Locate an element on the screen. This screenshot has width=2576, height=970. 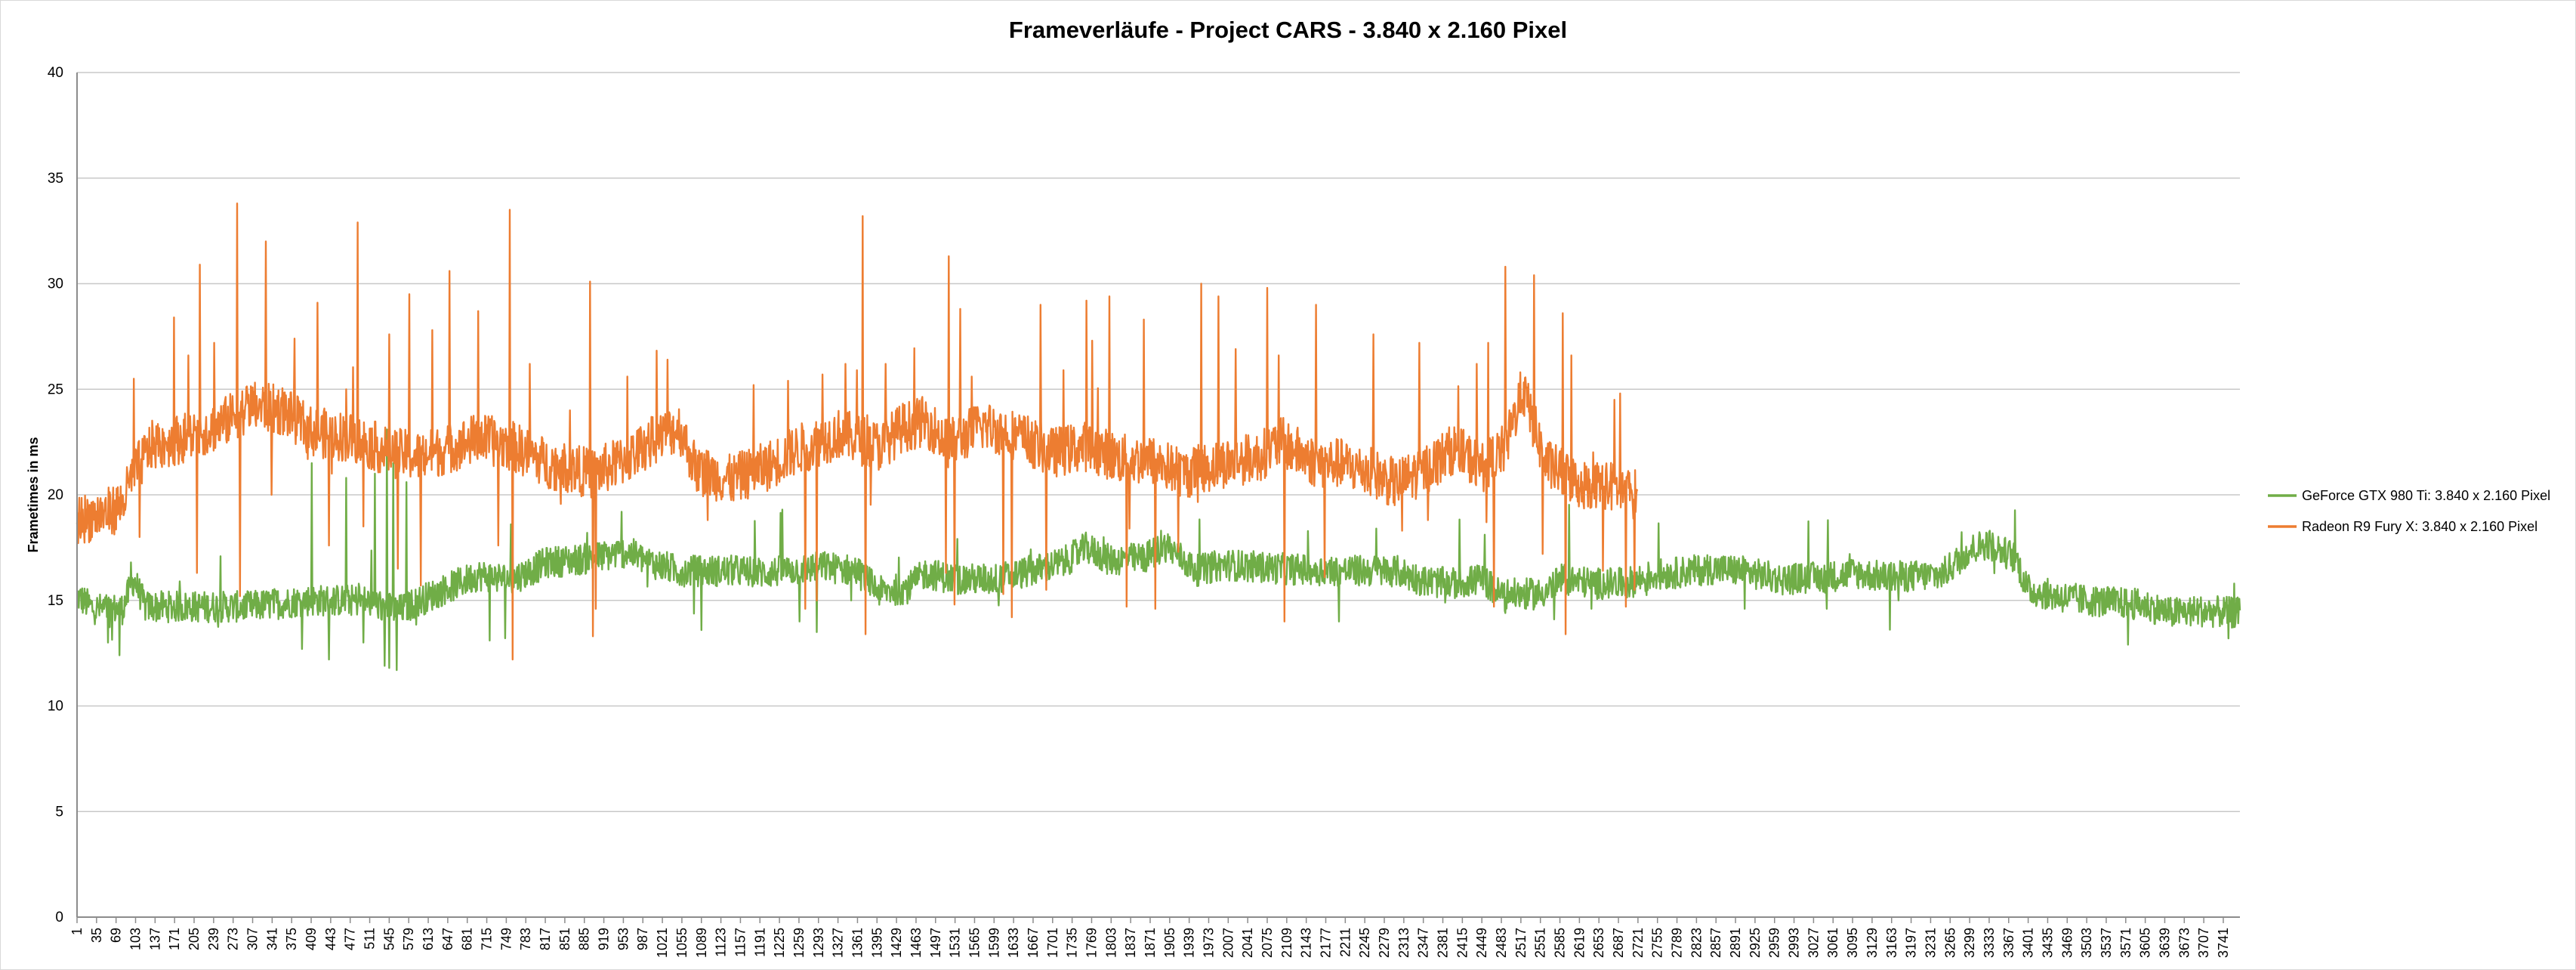
x-tick-label: 1803 is located at coordinates (1110, 943).